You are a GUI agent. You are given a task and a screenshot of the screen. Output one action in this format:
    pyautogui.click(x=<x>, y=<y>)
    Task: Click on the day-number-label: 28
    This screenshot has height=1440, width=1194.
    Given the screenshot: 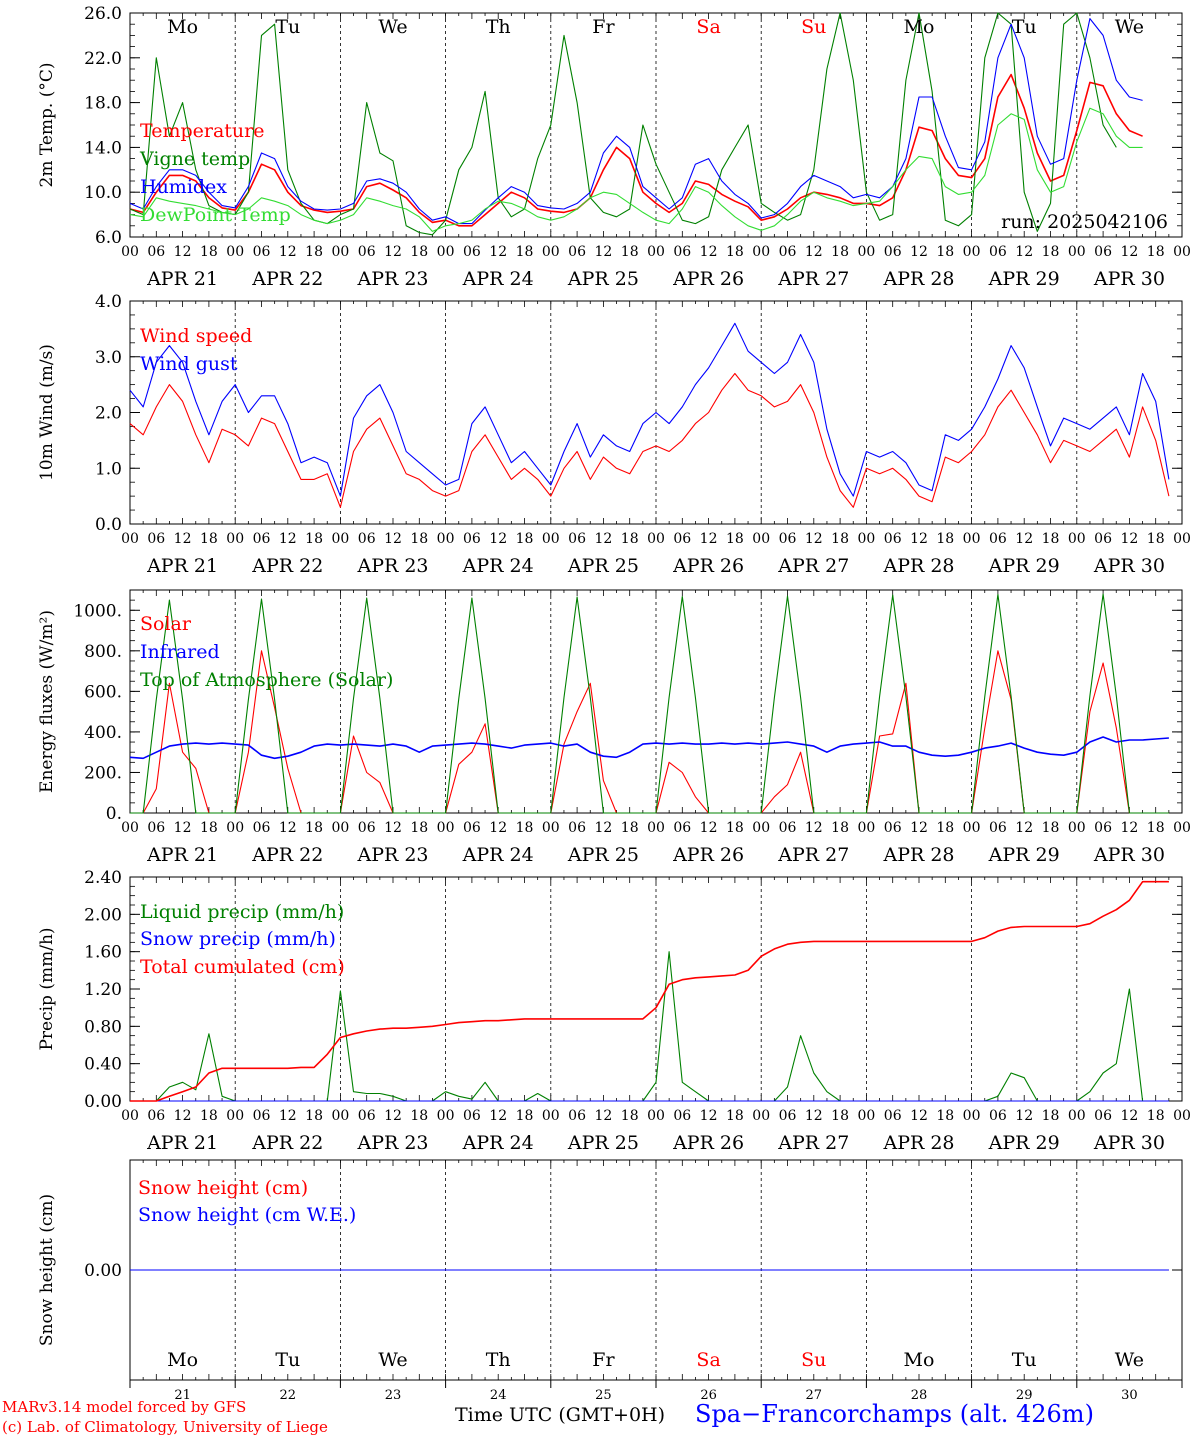 What is the action you would take?
    pyautogui.click(x=919, y=1395)
    